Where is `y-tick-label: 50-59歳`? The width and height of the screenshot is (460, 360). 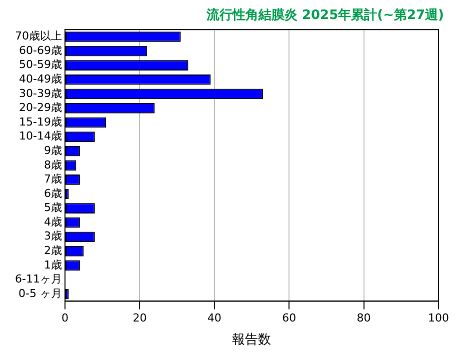 y-tick-label: 50-59歳 is located at coordinates (40, 65).